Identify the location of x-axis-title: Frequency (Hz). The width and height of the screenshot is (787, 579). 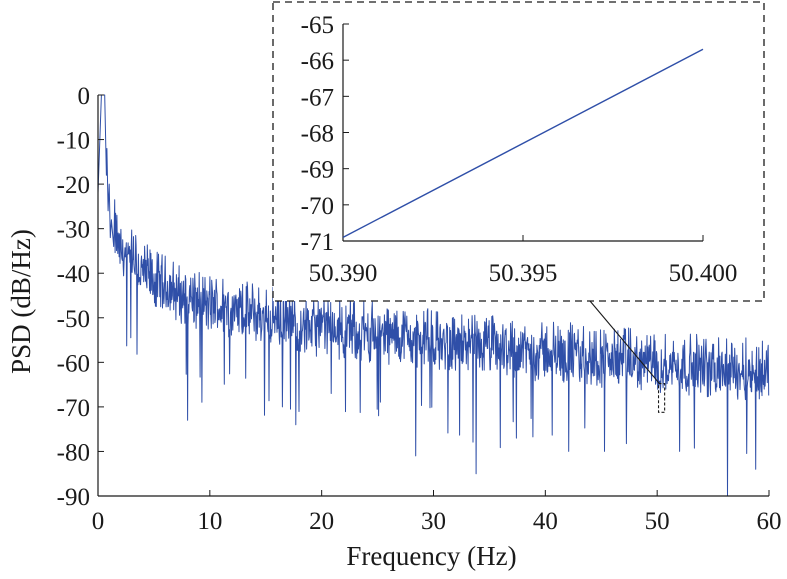
(431, 556).